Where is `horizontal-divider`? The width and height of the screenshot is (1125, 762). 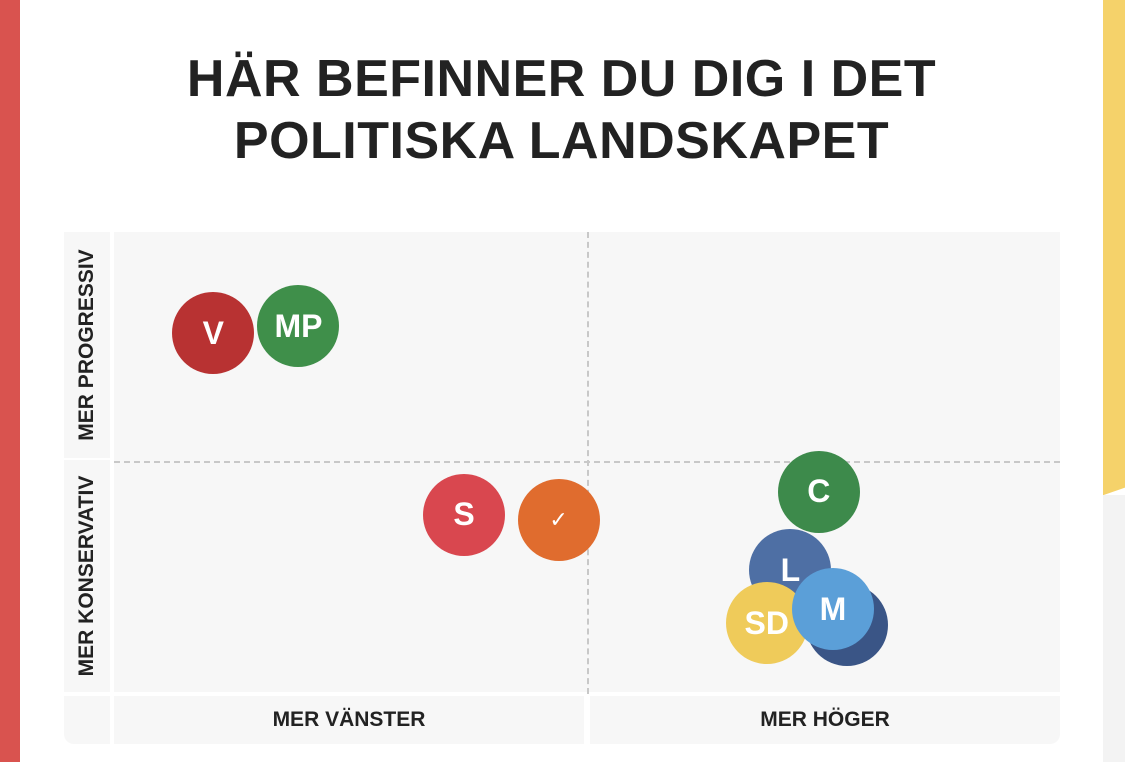
horizontal-divider is located at coordinates (587, 462).